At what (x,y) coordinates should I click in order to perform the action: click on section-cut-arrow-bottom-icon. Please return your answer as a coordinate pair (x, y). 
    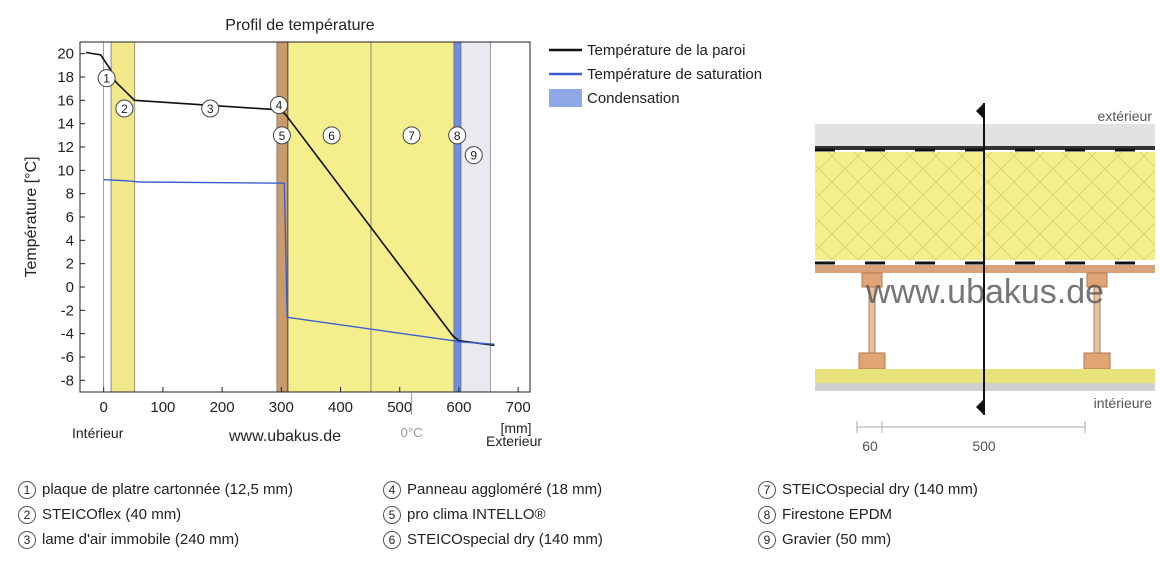
    Looking at the image, I should click on (980, 407).